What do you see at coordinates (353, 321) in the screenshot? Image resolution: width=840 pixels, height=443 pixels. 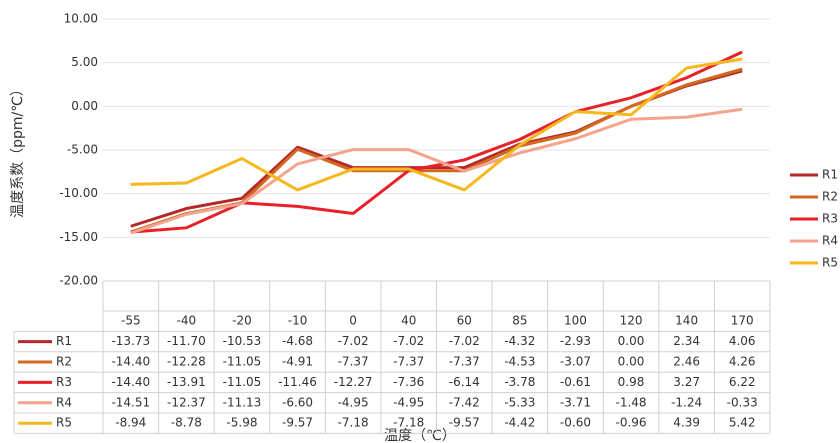 I see `x-tick-label: 0` at bounding box center [353, 321].